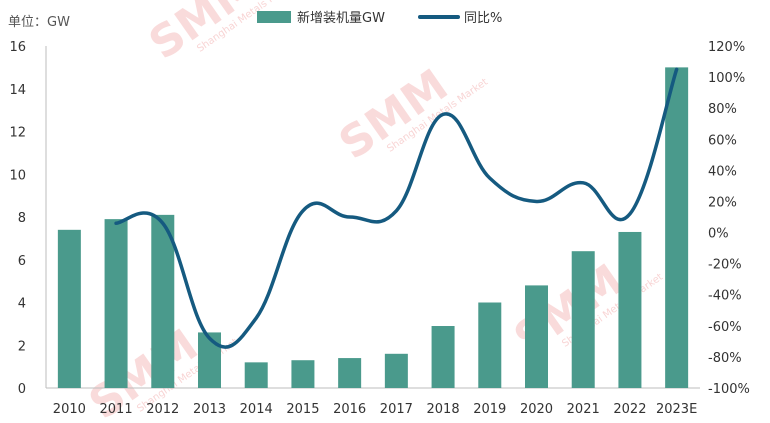 This screenshot has height=423, width=770. What do you see at coordinates (722, 109) in the screenshot?
I see `right-tick-label: 80%` at bounding box center [722, 109].